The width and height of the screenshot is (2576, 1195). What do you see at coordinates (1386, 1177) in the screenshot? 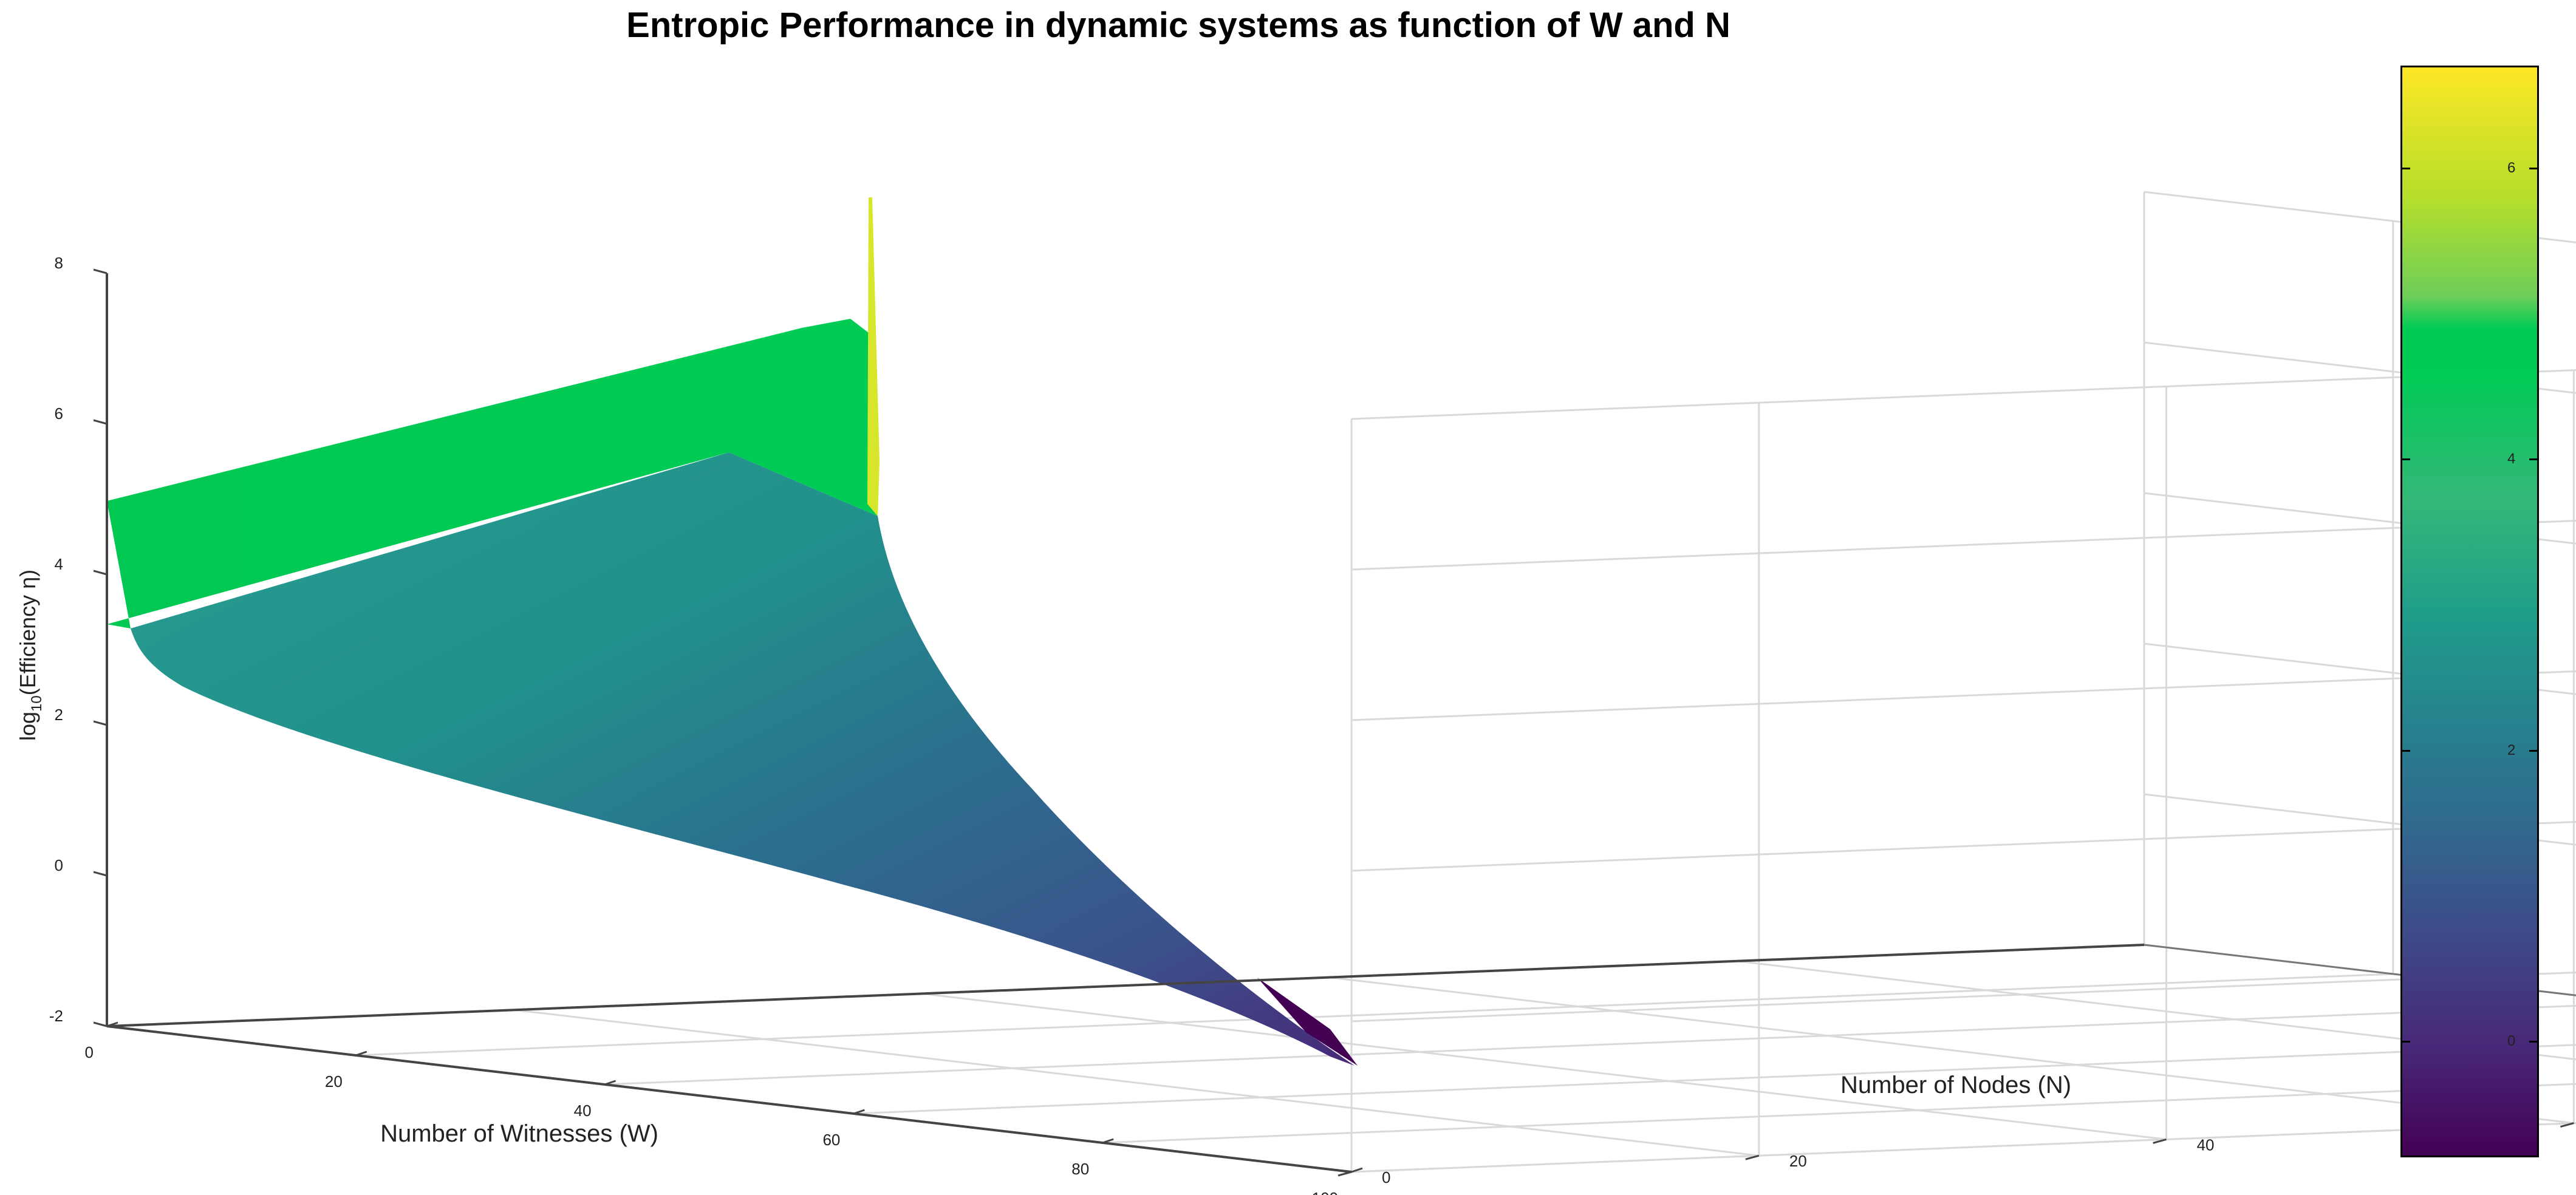
I see `y-tick-label: 0` at bounding box center [1386, 1177].